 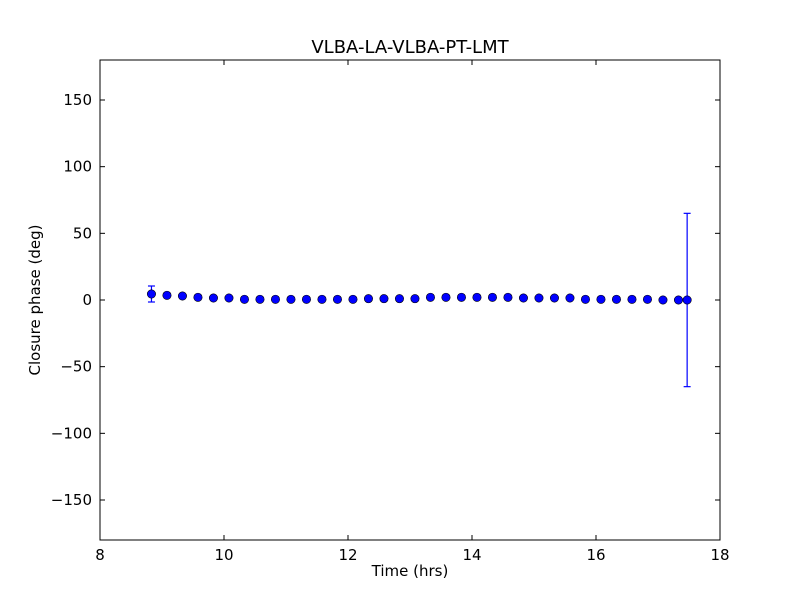 I want to click on y-tick-label: 100, so click(x=77, y=167).